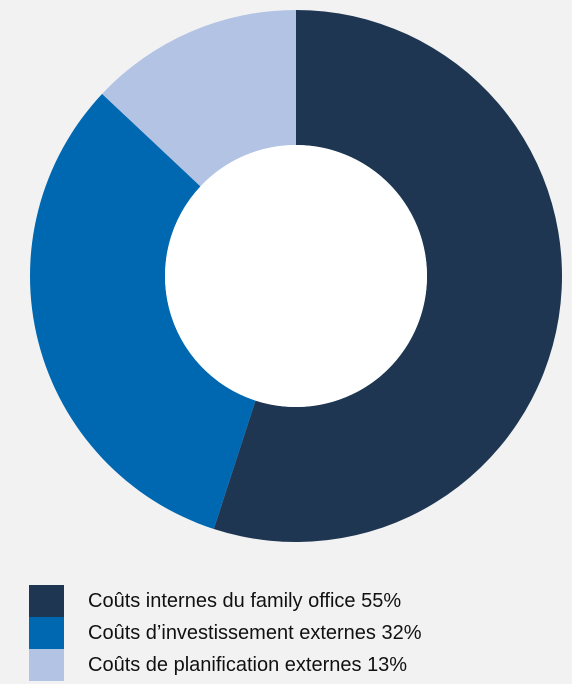 This screenshot has height=684, width=572. I want to click on legend-label: Coûts d’investissement externes 32%, so click(255, 633).